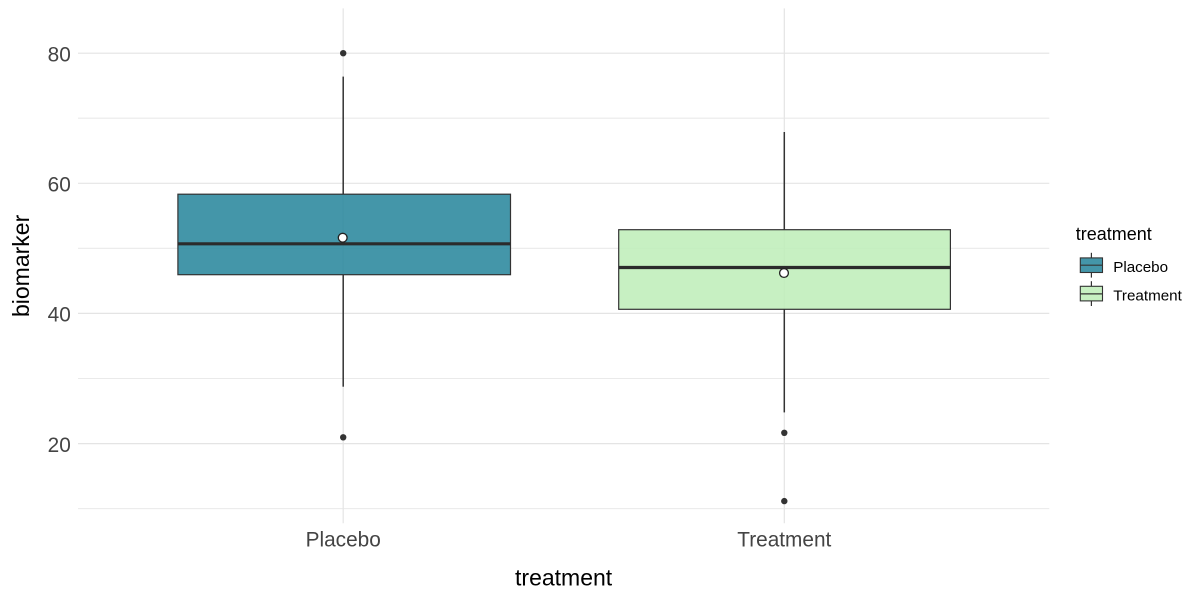 This screenshot has height=600, width=1200. What do you see at coordinates (59, 185) in the screenshot?
I see `svg-text: 60` at bounding box center [59, 185].